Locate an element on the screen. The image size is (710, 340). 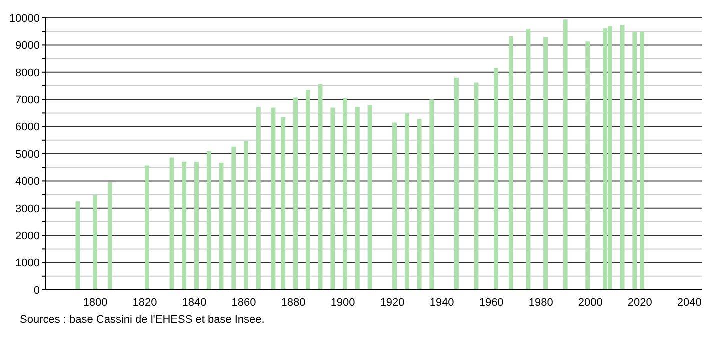
x-tick-label: 1940 is located at coordinates (442, 302).